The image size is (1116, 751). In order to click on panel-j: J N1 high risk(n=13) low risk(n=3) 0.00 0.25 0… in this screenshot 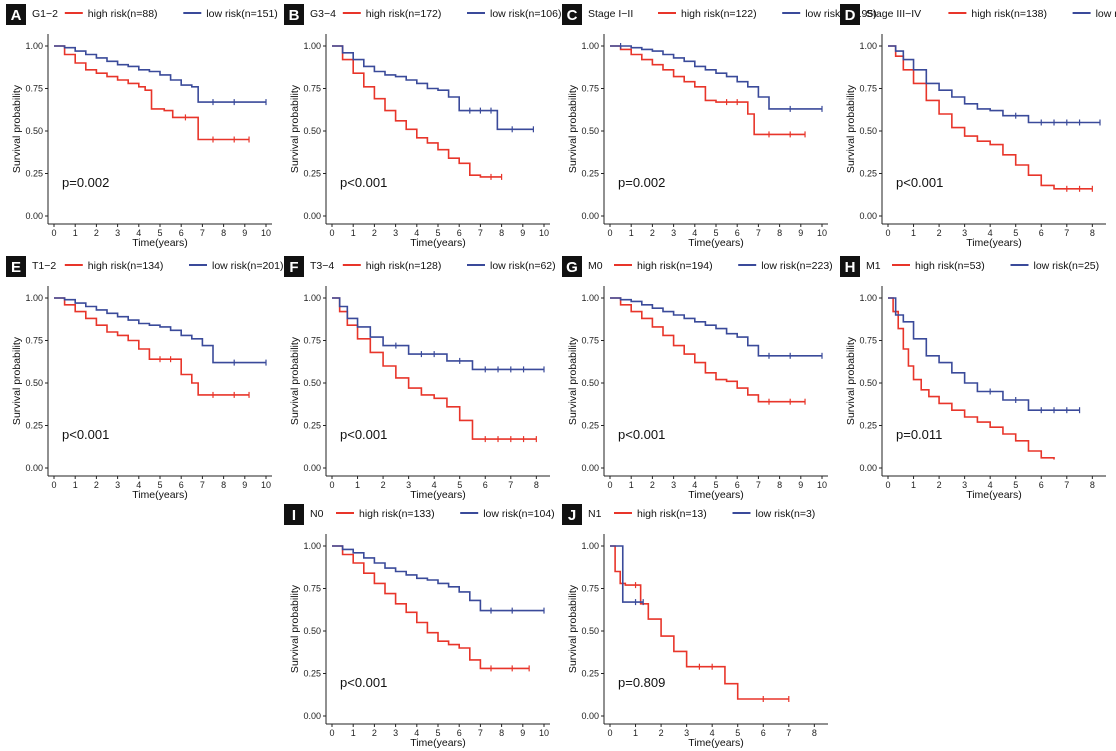, I will do `click(695, 626)`.